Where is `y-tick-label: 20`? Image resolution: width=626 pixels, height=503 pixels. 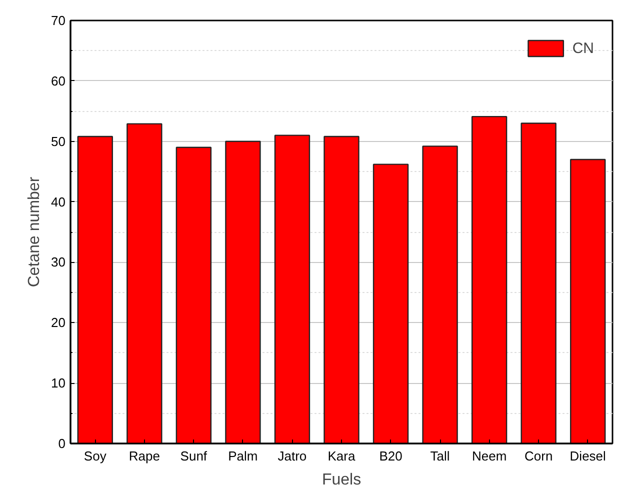
y-tick-label: 20 is located at coordinates (58, 322).